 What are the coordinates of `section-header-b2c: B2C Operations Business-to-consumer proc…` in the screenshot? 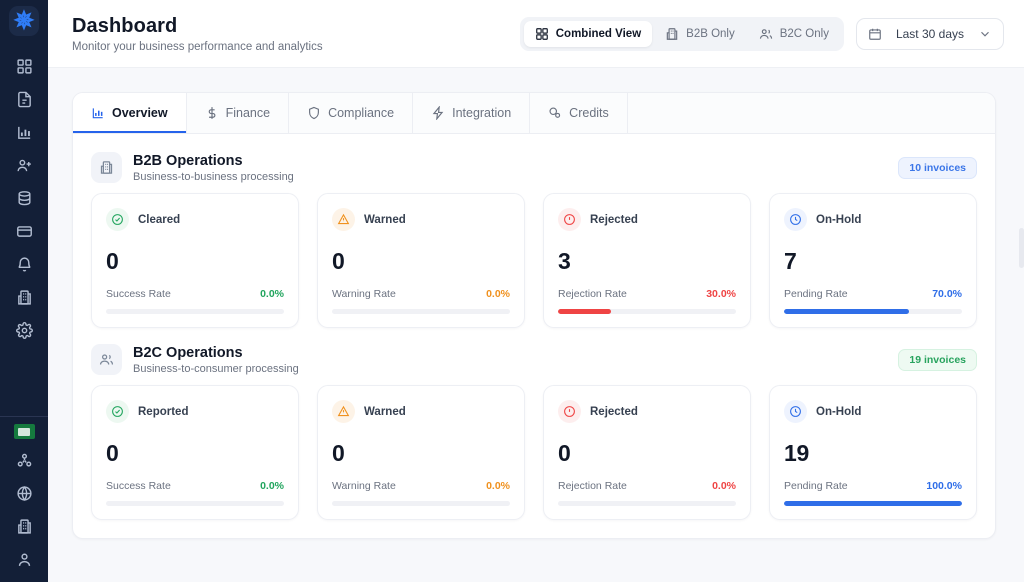 It's located at (534, 362).